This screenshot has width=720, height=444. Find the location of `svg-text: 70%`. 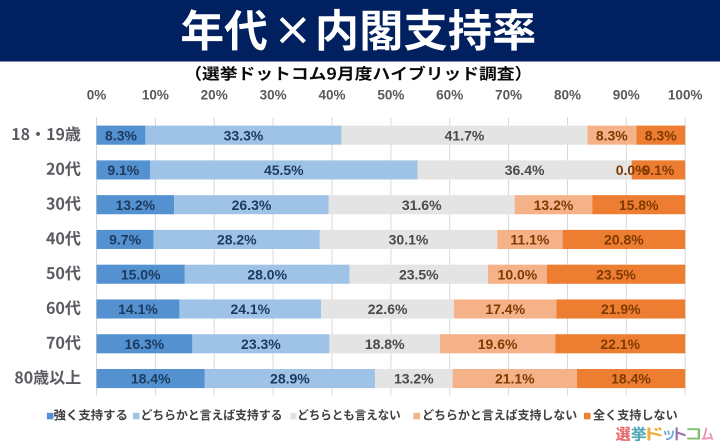

svg-text: 70% is located at coordinates (508, 94).